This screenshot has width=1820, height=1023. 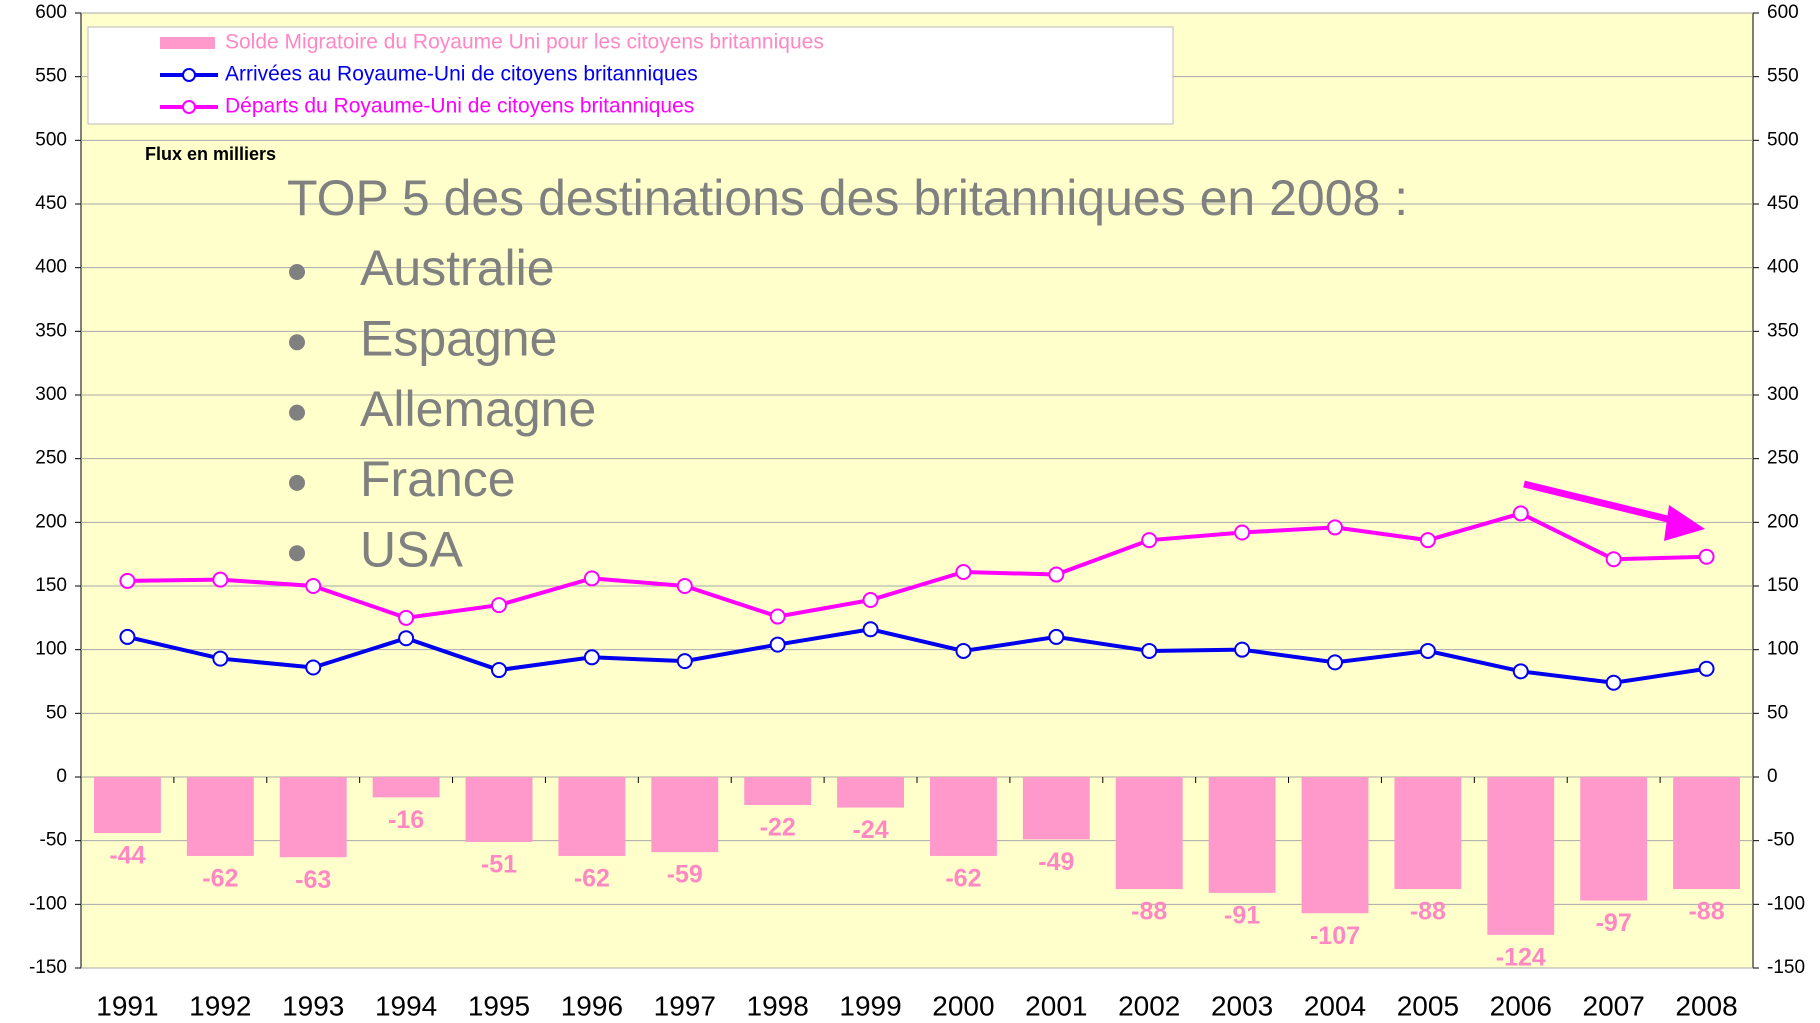 I want to click on legend-swatch, so click(x=187, y=43).